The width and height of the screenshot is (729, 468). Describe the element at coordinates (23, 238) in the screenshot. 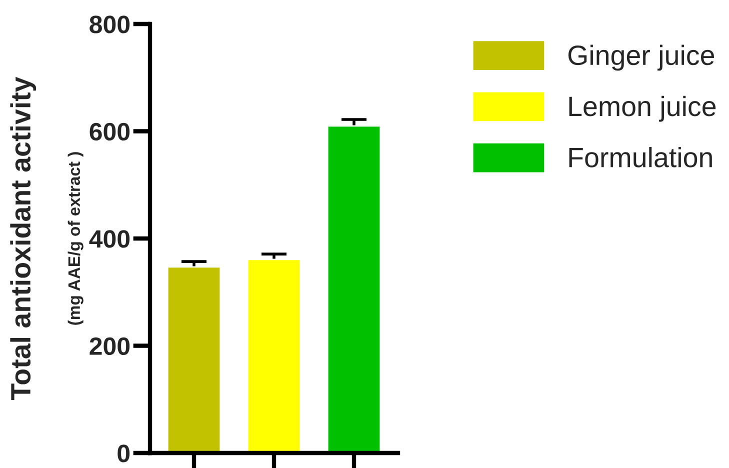

I see `y-axis-title: Total antioxidant activity` at that location.